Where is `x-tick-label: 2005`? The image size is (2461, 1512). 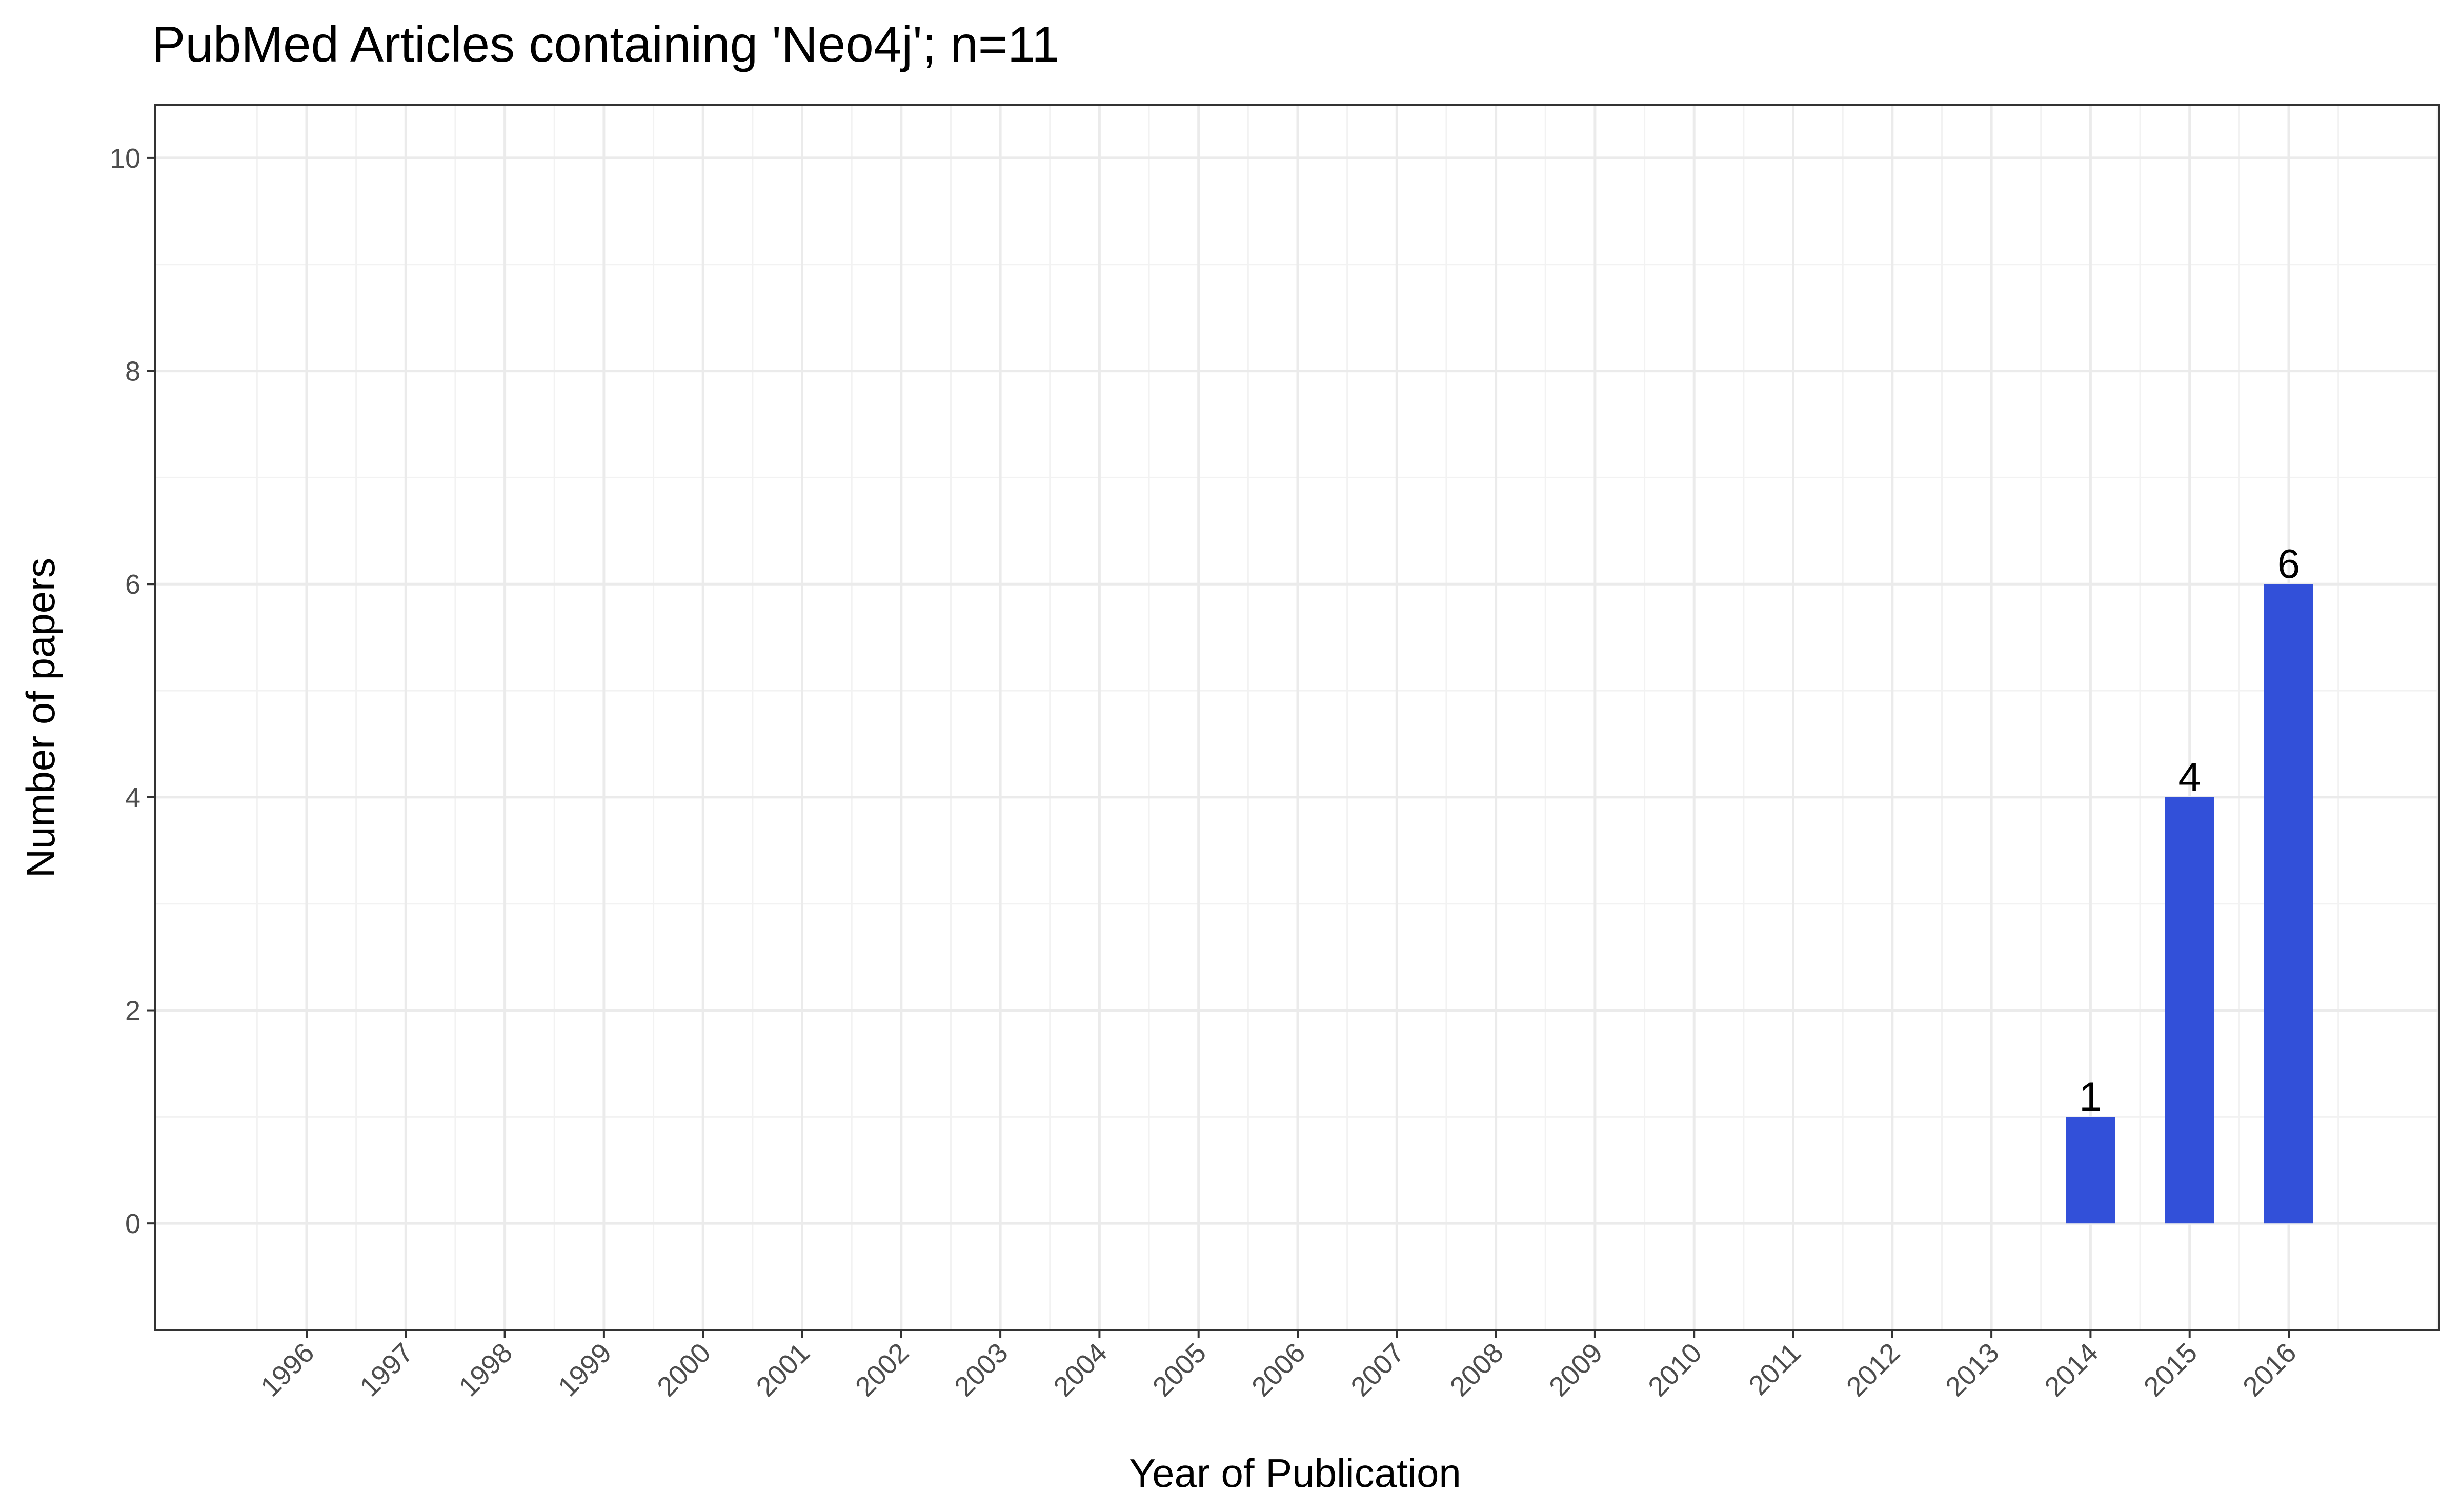 x-tick-label: 2005 is located at coordinates (1179, 1369).